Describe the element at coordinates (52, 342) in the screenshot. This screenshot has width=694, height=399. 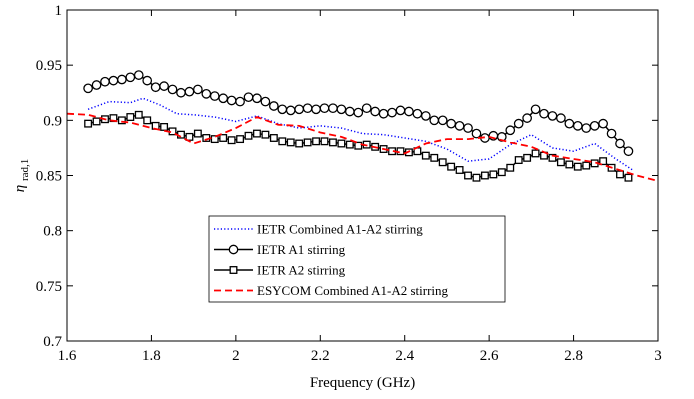
I see `y-tick-label: 0.7` at that location.